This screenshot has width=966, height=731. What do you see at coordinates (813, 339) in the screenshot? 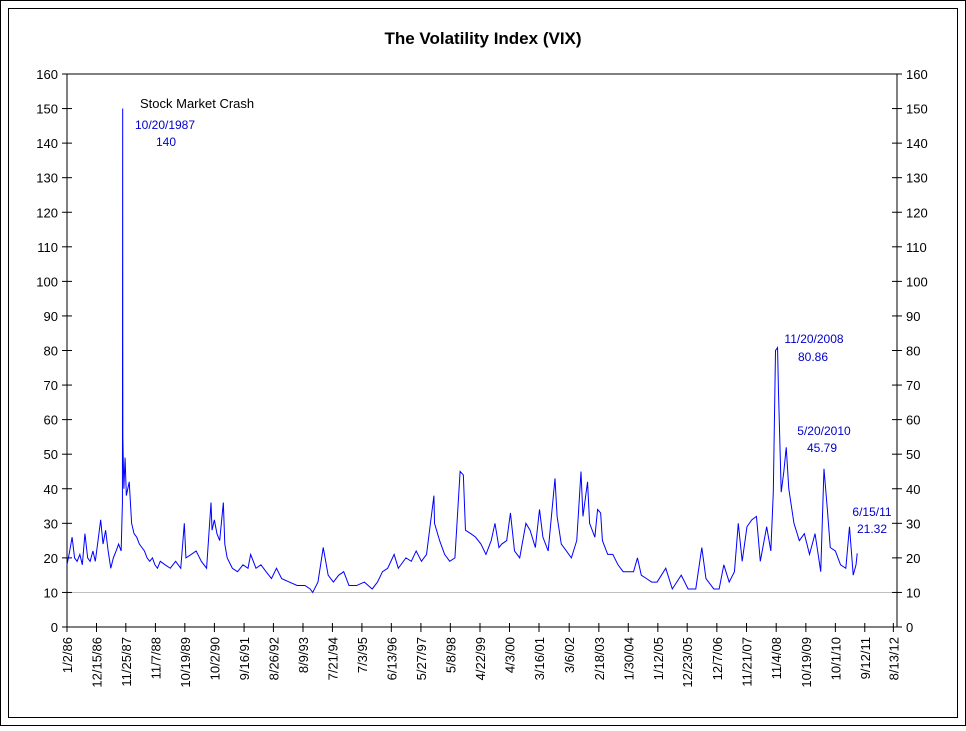
I see `annotation: 11/20/2008` at bounding box center [813, 339].